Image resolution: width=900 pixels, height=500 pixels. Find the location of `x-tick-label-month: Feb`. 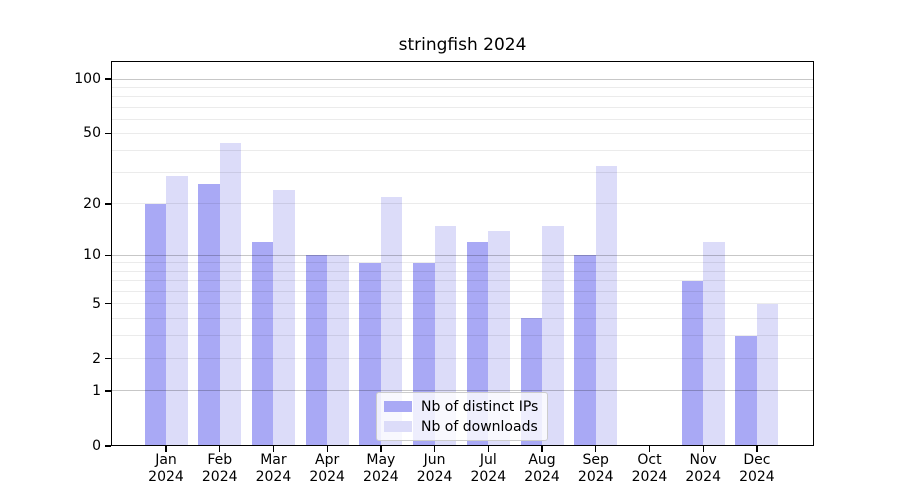

x-tick-label-month: Feb is located at coordinates (220, 460).